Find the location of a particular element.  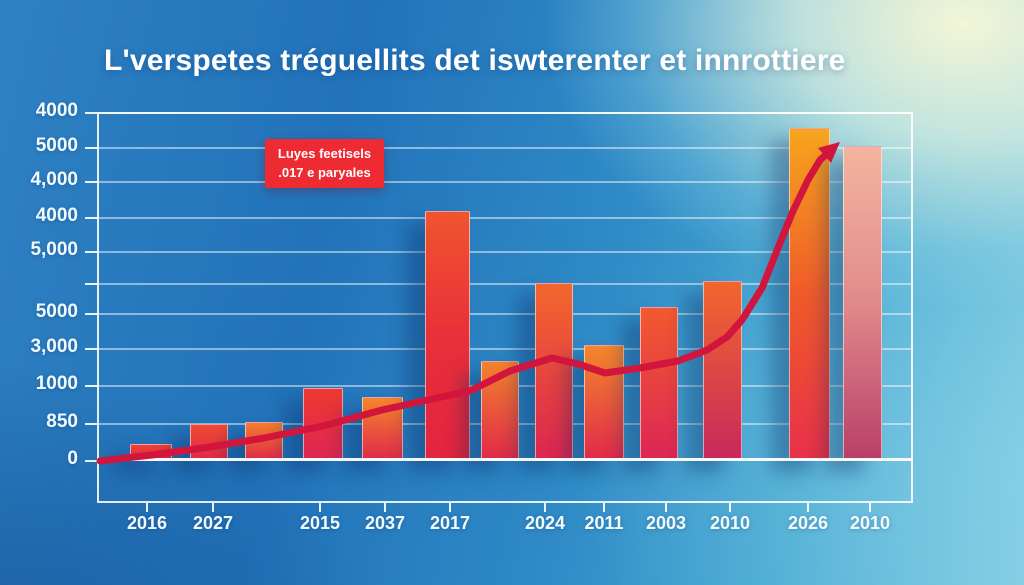

x-axis-label: 2011 is located at coordinates (604, 523).